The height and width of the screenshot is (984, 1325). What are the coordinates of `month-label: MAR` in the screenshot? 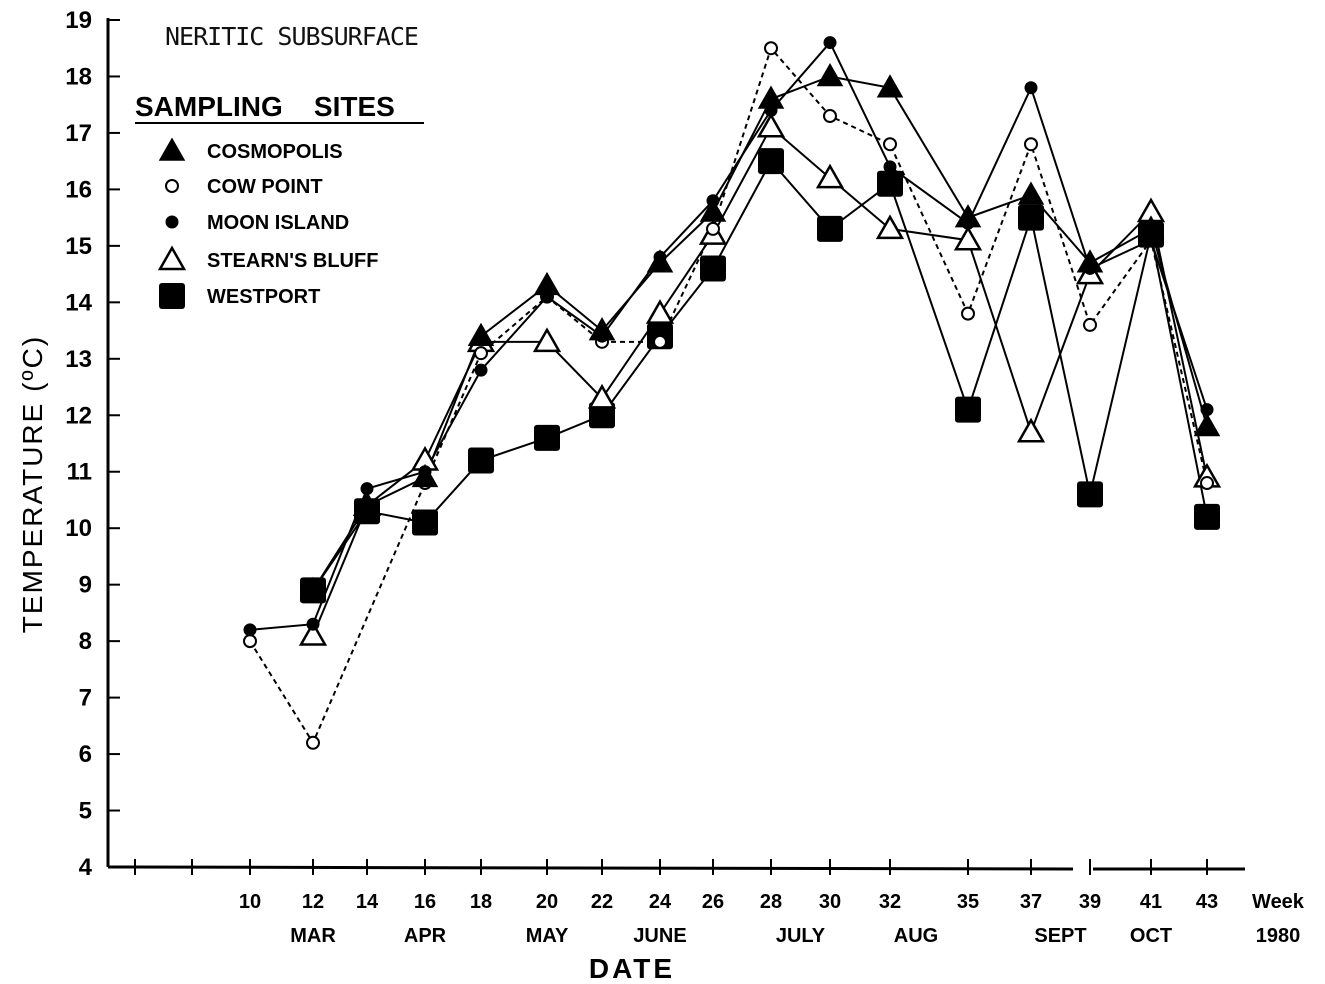 It's located at (313, 936).